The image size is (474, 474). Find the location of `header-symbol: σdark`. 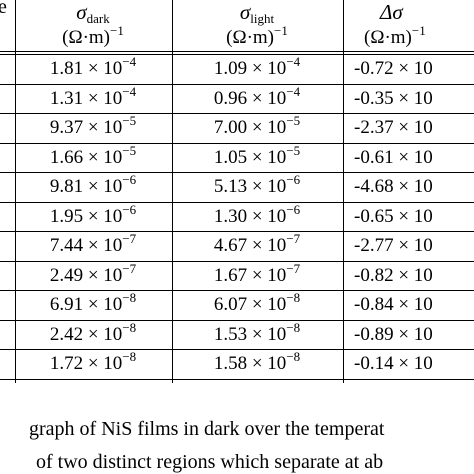

header-symbol: σdark is located at coordinates (93, 13).